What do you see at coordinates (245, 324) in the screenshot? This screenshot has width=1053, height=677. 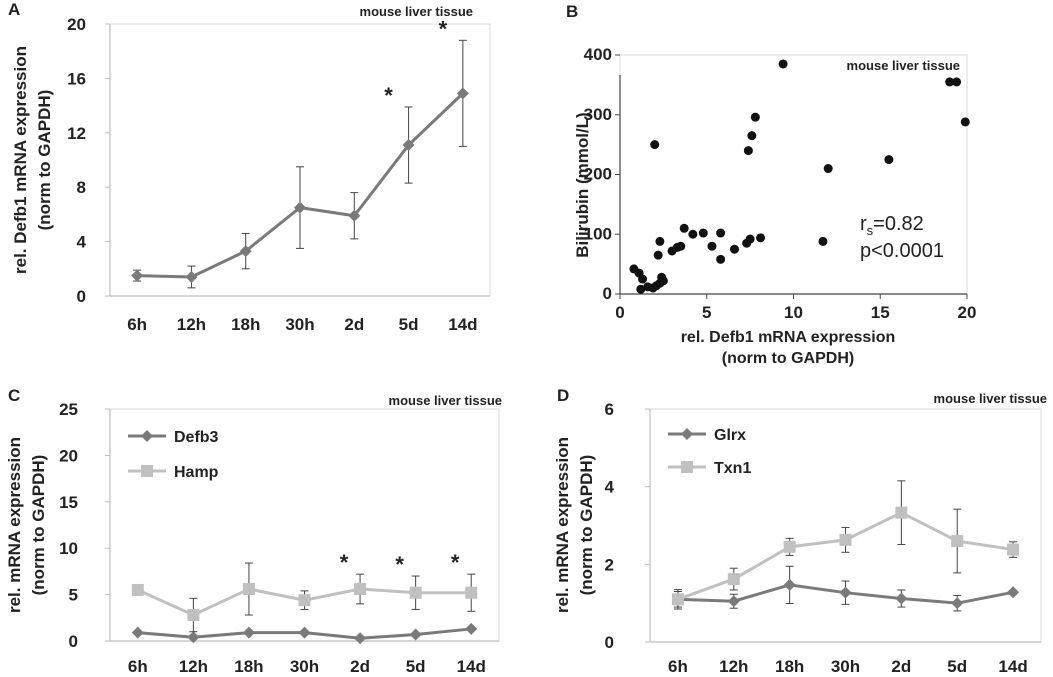 I see `panel-a-x-tick-label: 18h` at bounding box center [245, 324].